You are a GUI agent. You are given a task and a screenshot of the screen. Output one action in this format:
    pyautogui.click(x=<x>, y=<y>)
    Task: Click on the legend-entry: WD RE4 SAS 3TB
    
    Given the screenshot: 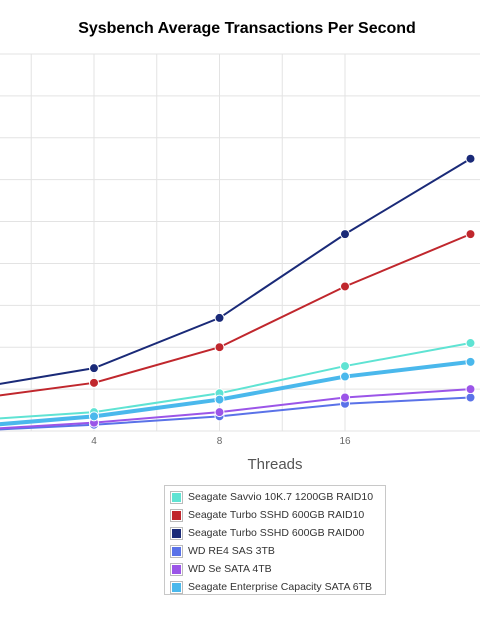 What is the action you would take?
    pyautogui.click(x=277, y=551)
    